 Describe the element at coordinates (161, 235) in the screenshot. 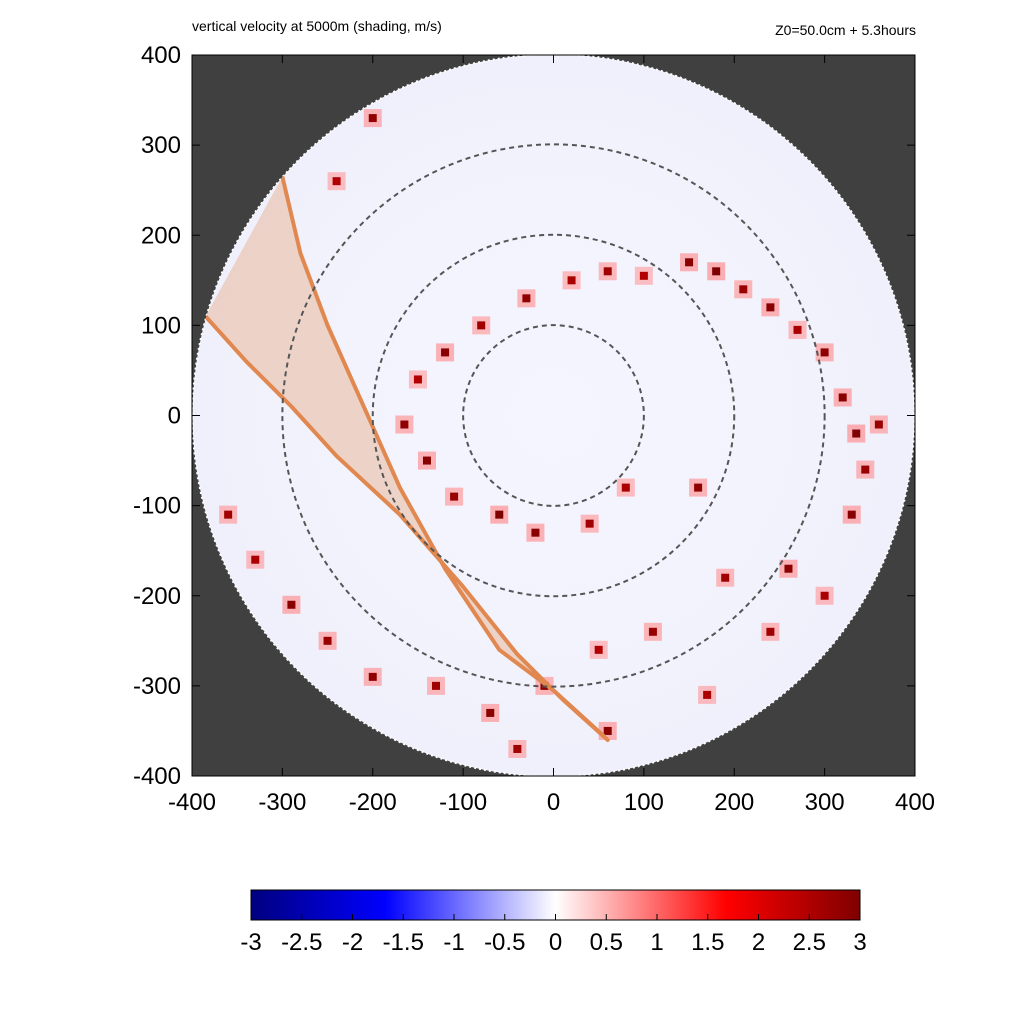

I see `y-tick-label: 200` at that location.